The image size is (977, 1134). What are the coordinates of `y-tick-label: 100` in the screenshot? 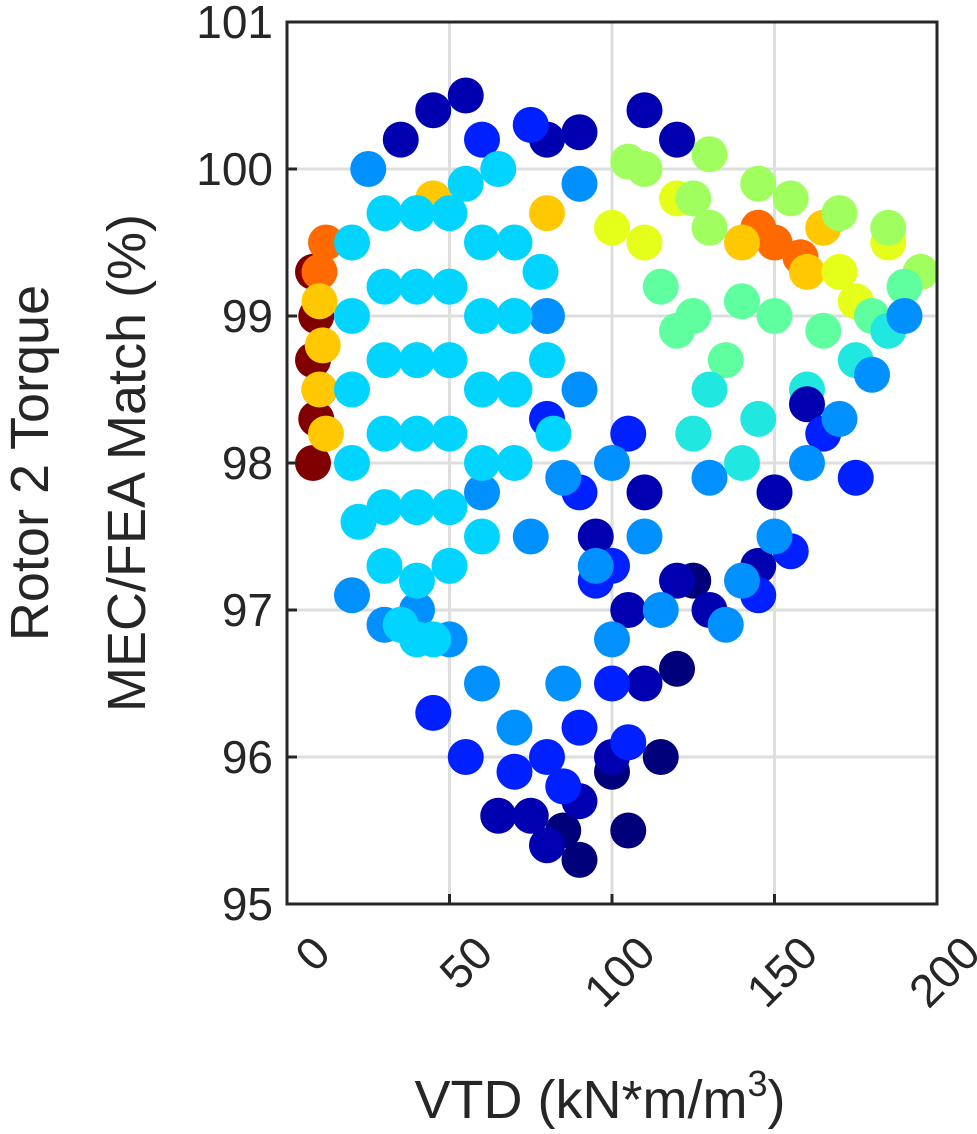 It's located at (234, 169).